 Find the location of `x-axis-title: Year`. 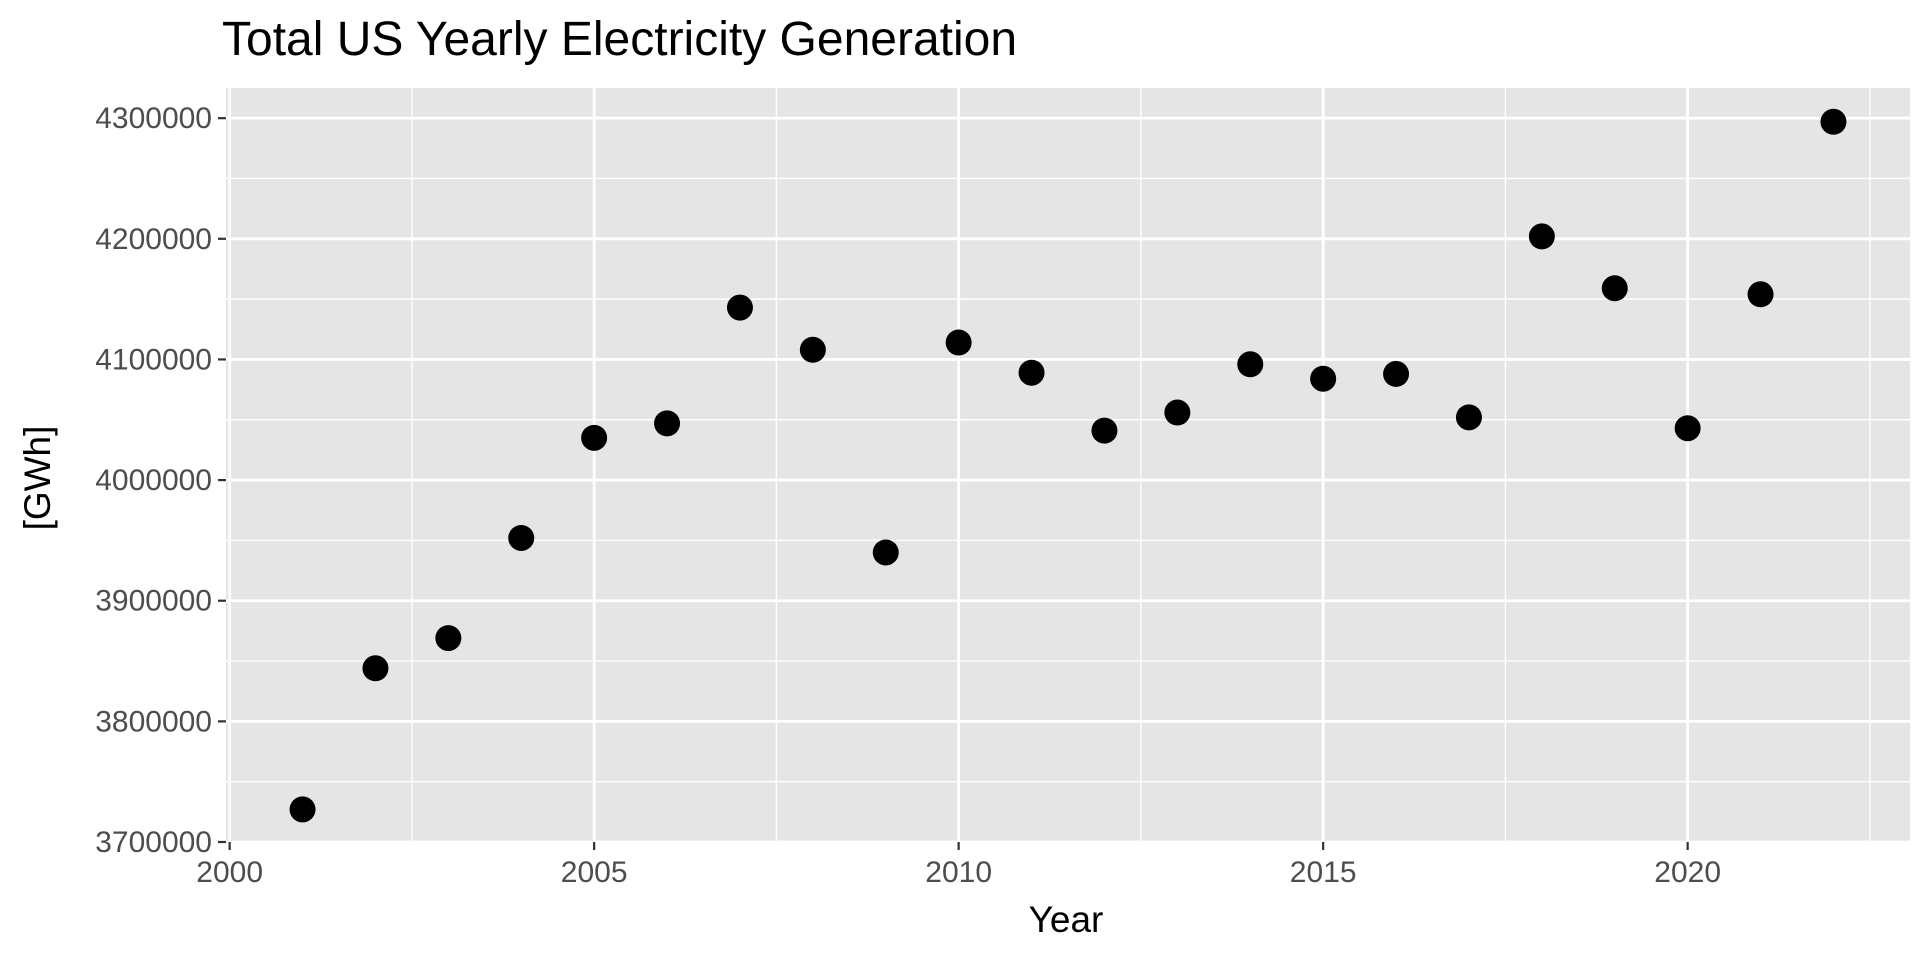

x-axis-title: Year is located at coordinates (1066, 919).